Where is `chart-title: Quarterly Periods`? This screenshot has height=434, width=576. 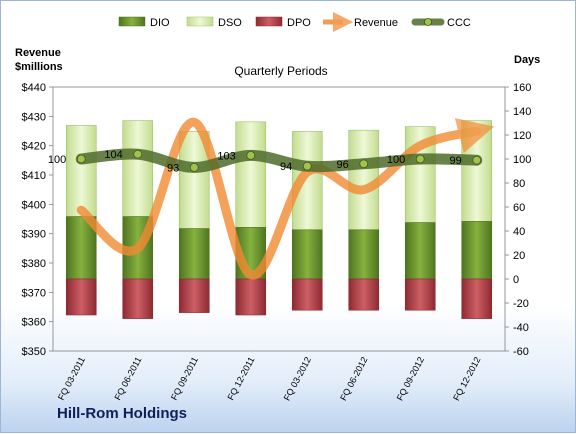 chart-title: Quarterly Periods is located at coordinates (280, 71).